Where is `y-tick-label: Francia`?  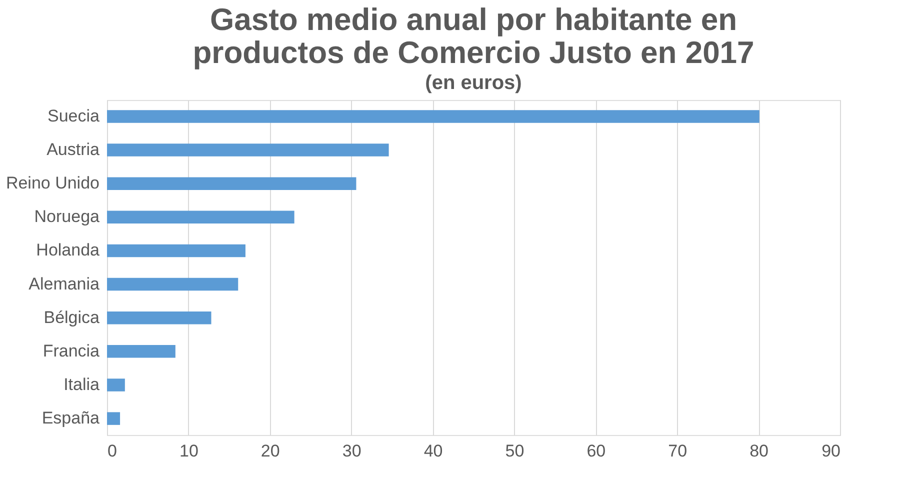 y-tick-label: Francia is located at coordinates (71, 350).